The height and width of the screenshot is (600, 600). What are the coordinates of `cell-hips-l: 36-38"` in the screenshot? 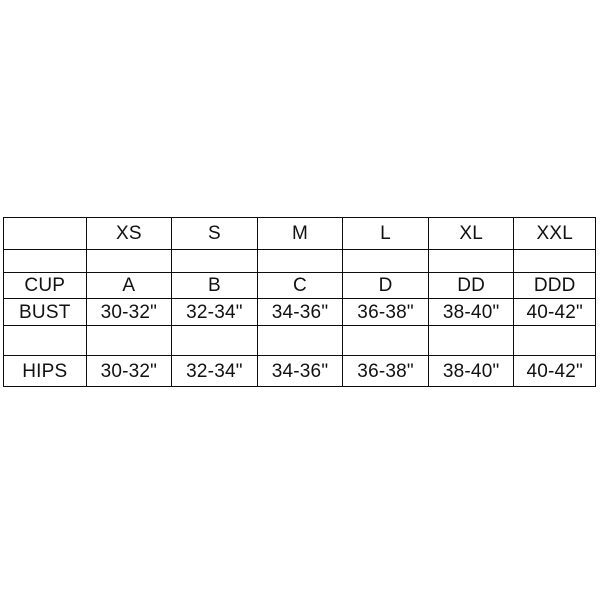 It's located at (385, 371).